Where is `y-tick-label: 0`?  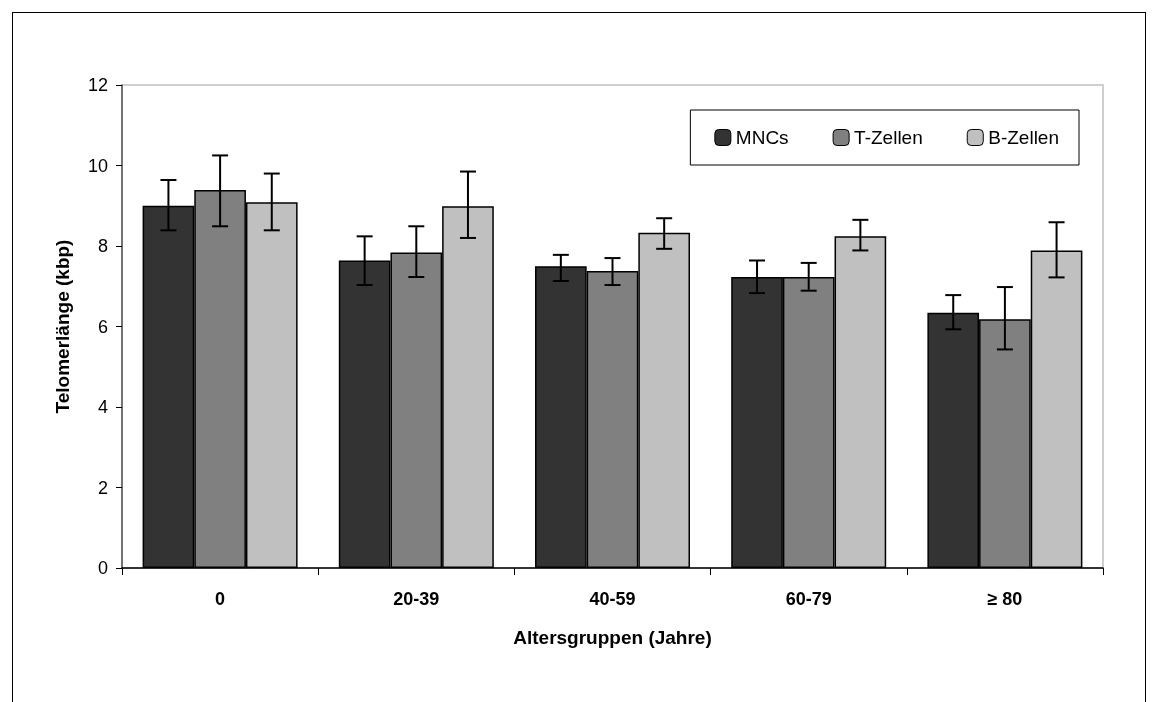
y-tick-label: 0 is located at coordinates (102, 568).